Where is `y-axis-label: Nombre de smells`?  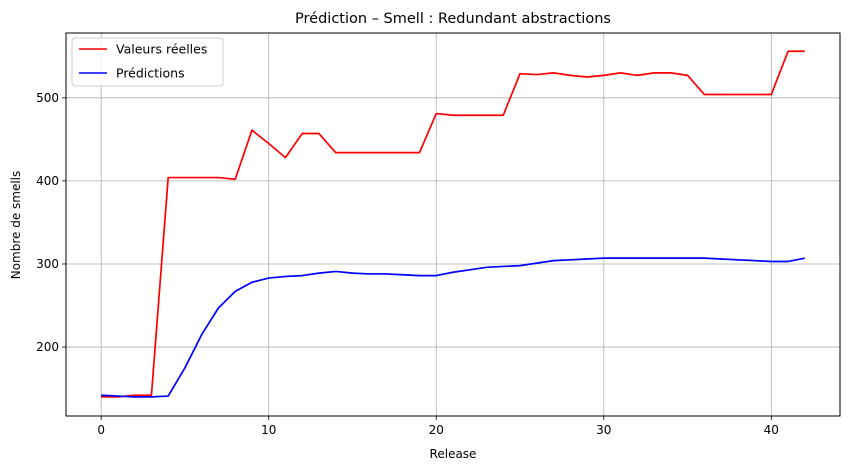
y-axis-label: Nombre de smells is located at coordinates (16, 225).